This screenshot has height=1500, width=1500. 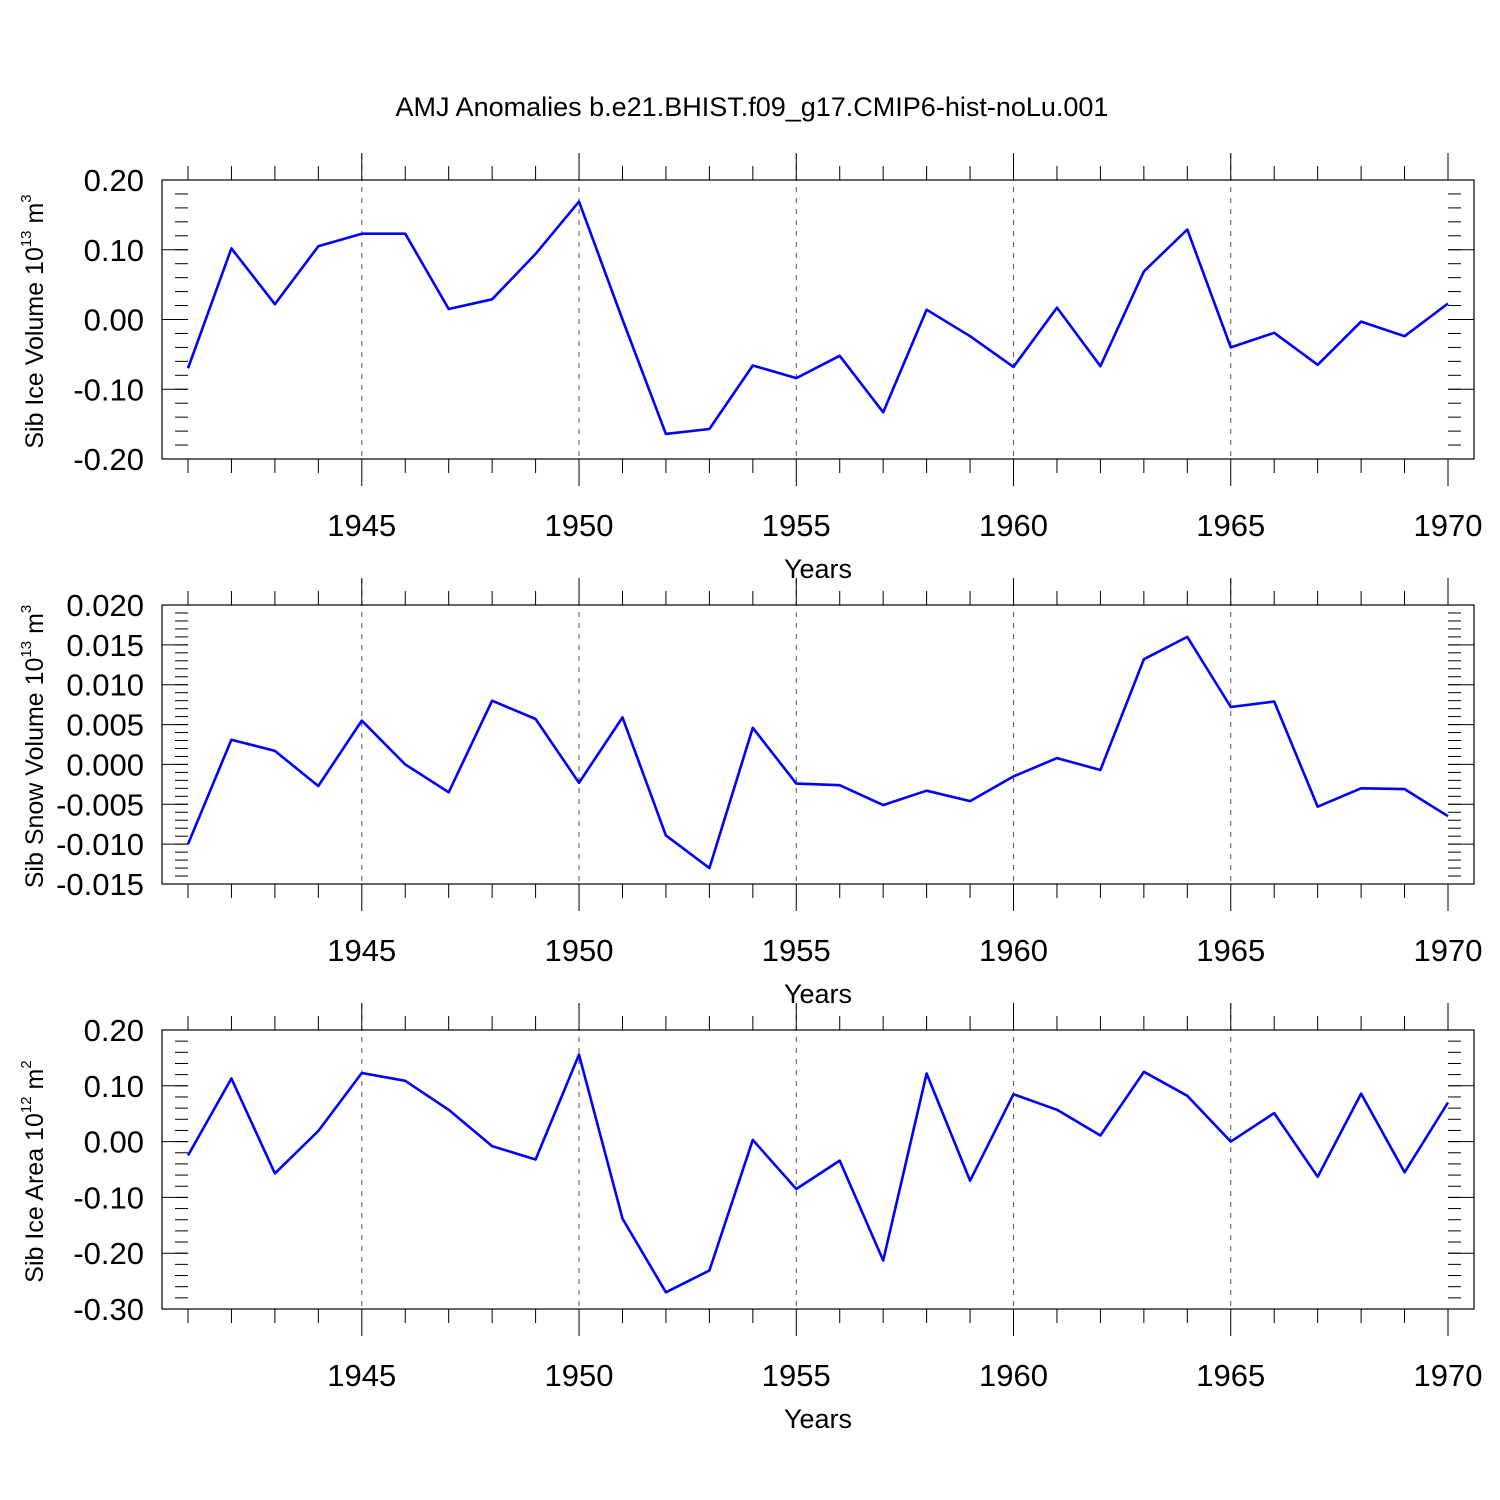 What do you see at coordinates (100, 844) in the screenshot?
I see `y-tick-label: -0.010` at bounding box center [100, 844].